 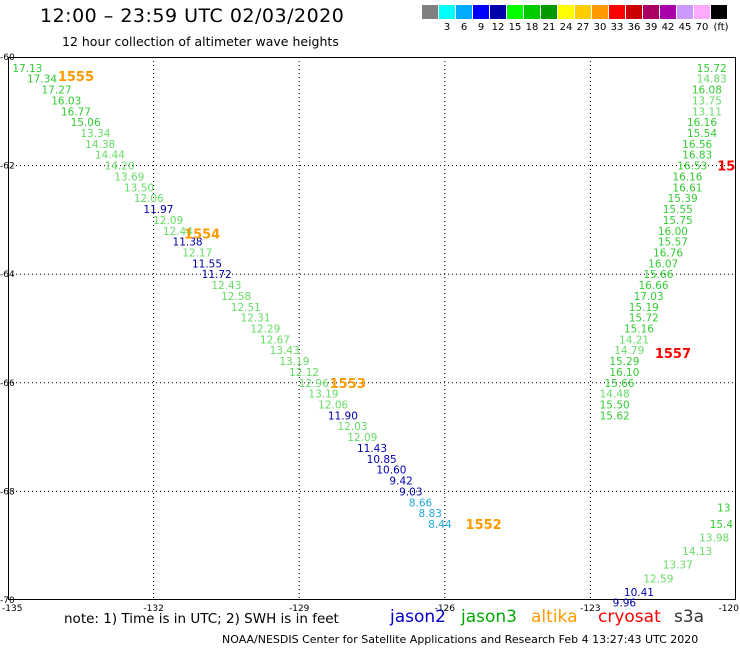 What do you see at coordinates (192, 16) in the screenshot?
I see `chart-title: 12:00 – 23:59 UTC 02/03/2020` at bounding box center [192, 16].